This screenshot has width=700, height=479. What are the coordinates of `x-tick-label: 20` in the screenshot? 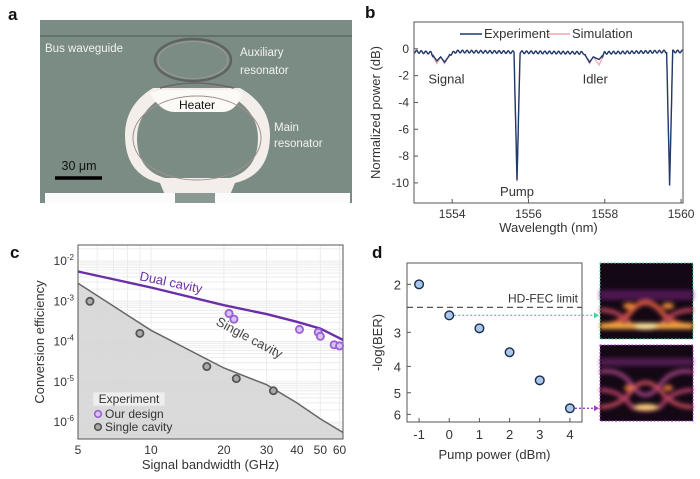 It's located at (224, 450).